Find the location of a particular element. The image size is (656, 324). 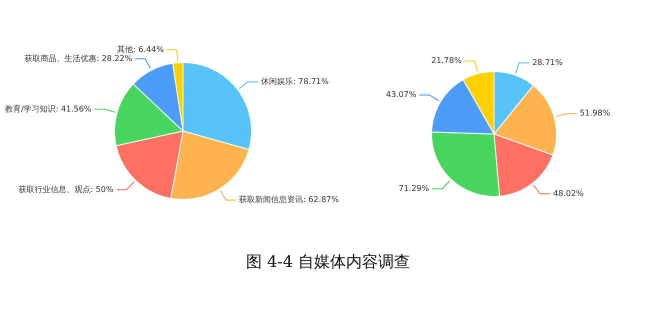

slice-label: 获取商品、生活优惠: 28.22% is located at coordinates (78, 58).